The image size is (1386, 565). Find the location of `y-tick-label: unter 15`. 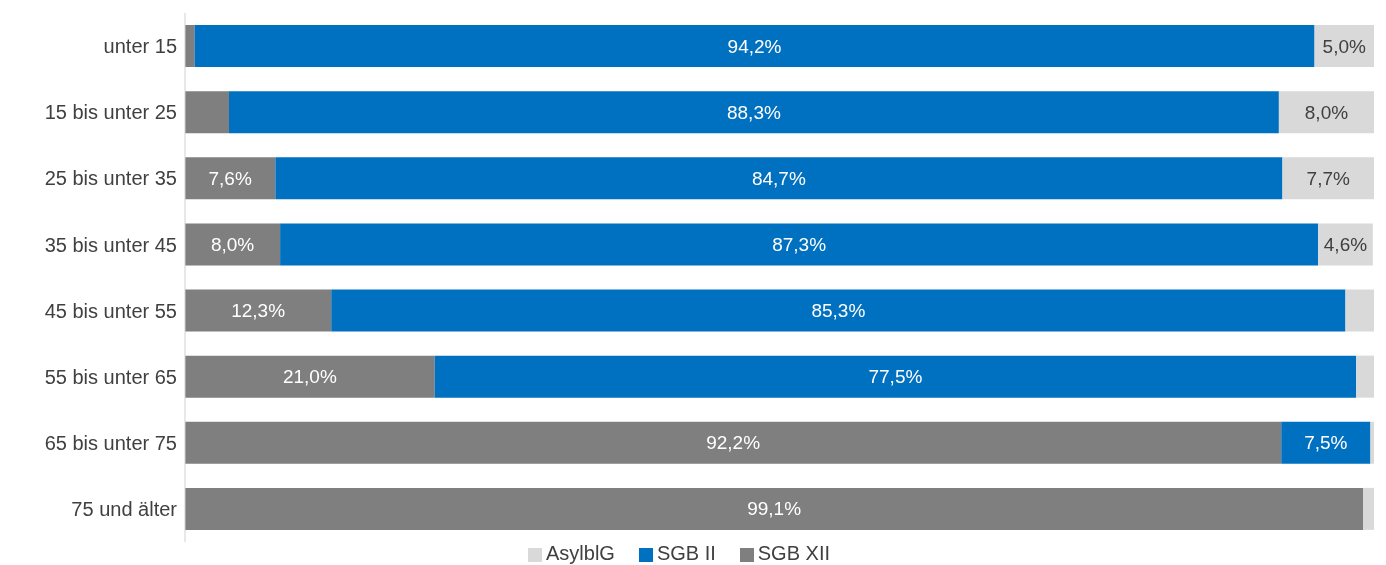

y-tick-label: unter 15 is located at coordinates (140, 46).